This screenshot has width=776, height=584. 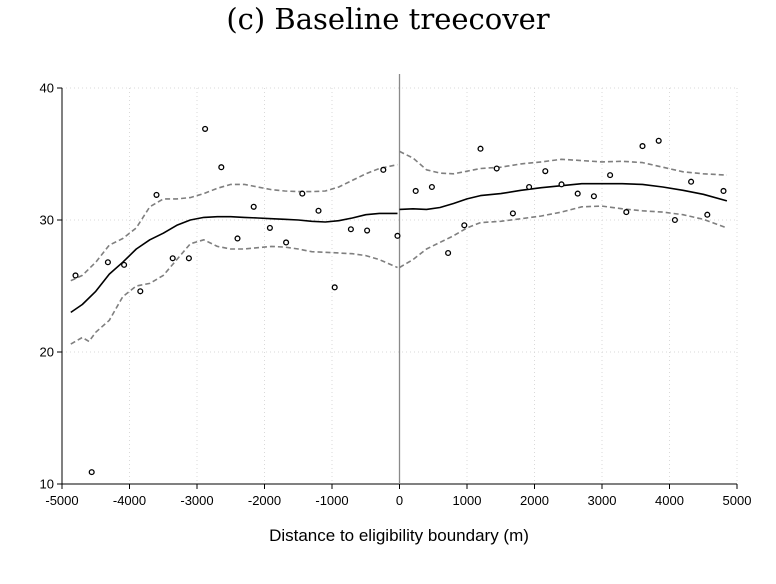 I want to click on x-tick-label: 0, so click(x=399, y=500).